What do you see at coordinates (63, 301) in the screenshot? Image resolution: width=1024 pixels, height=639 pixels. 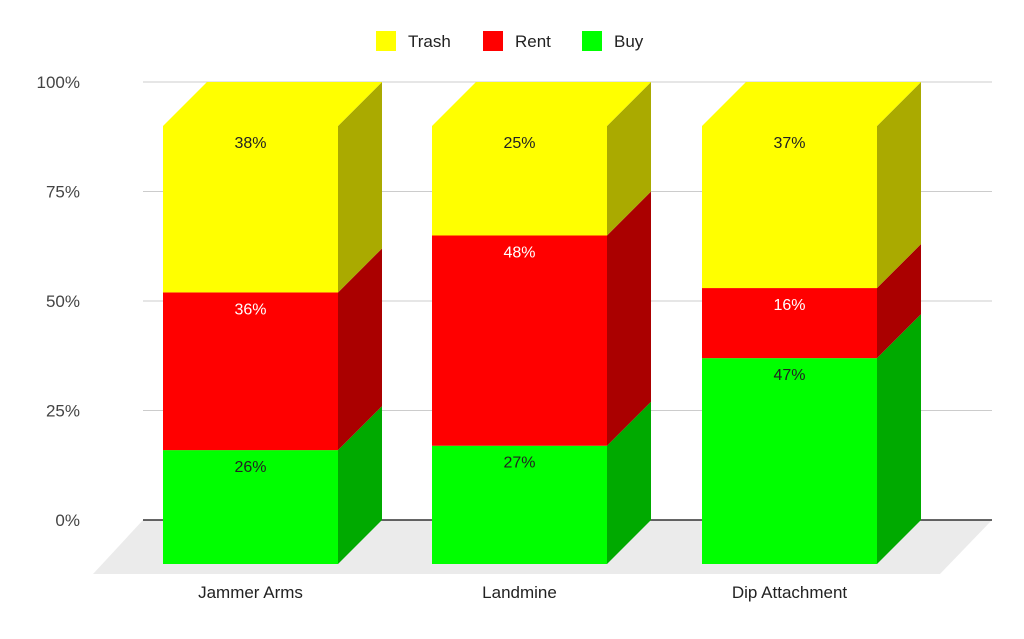 I see `y-tick-label: 50%` at bounding box center [63, 301].